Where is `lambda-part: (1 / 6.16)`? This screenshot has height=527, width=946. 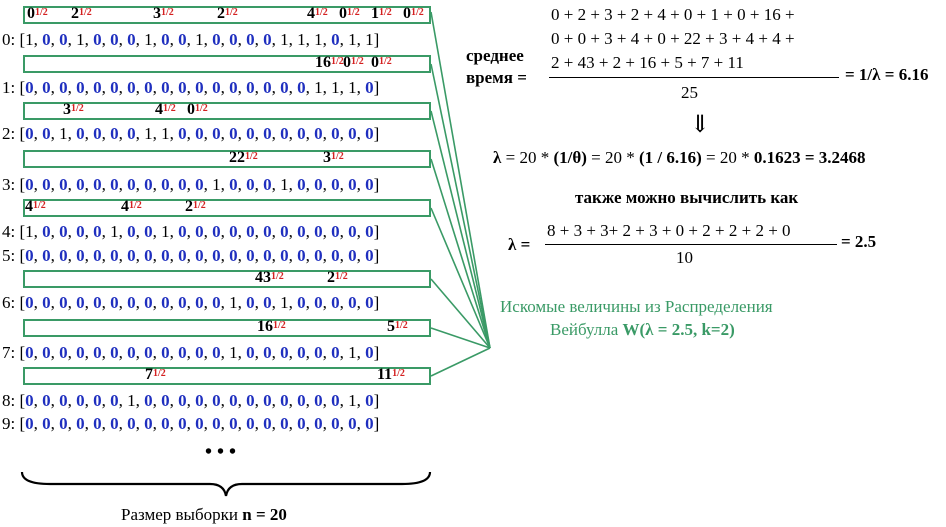 lambda-part: (1 / 6.16) is located at coordinates (670, 157).